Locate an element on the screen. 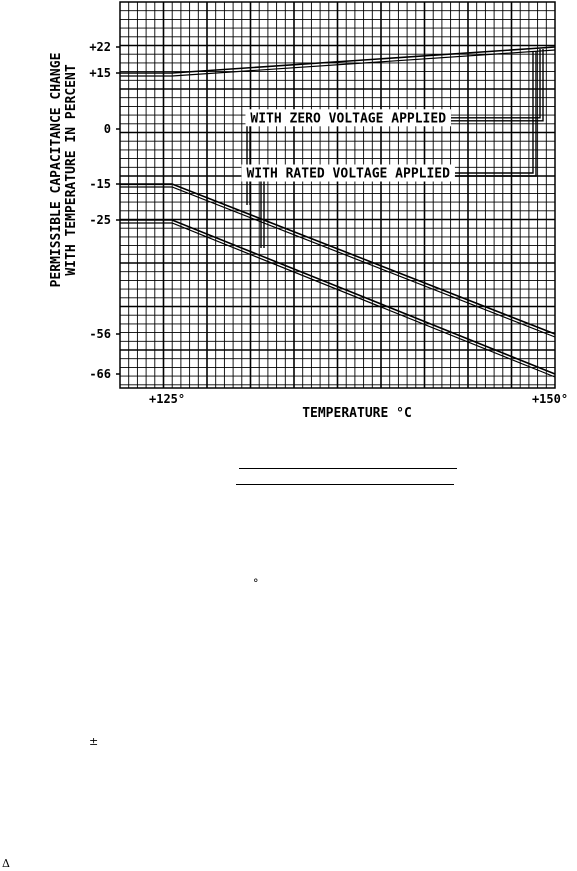 The height and width of the screenshot is (871, 577). y-tick-label: -15 is located at coordinates (100, 184).